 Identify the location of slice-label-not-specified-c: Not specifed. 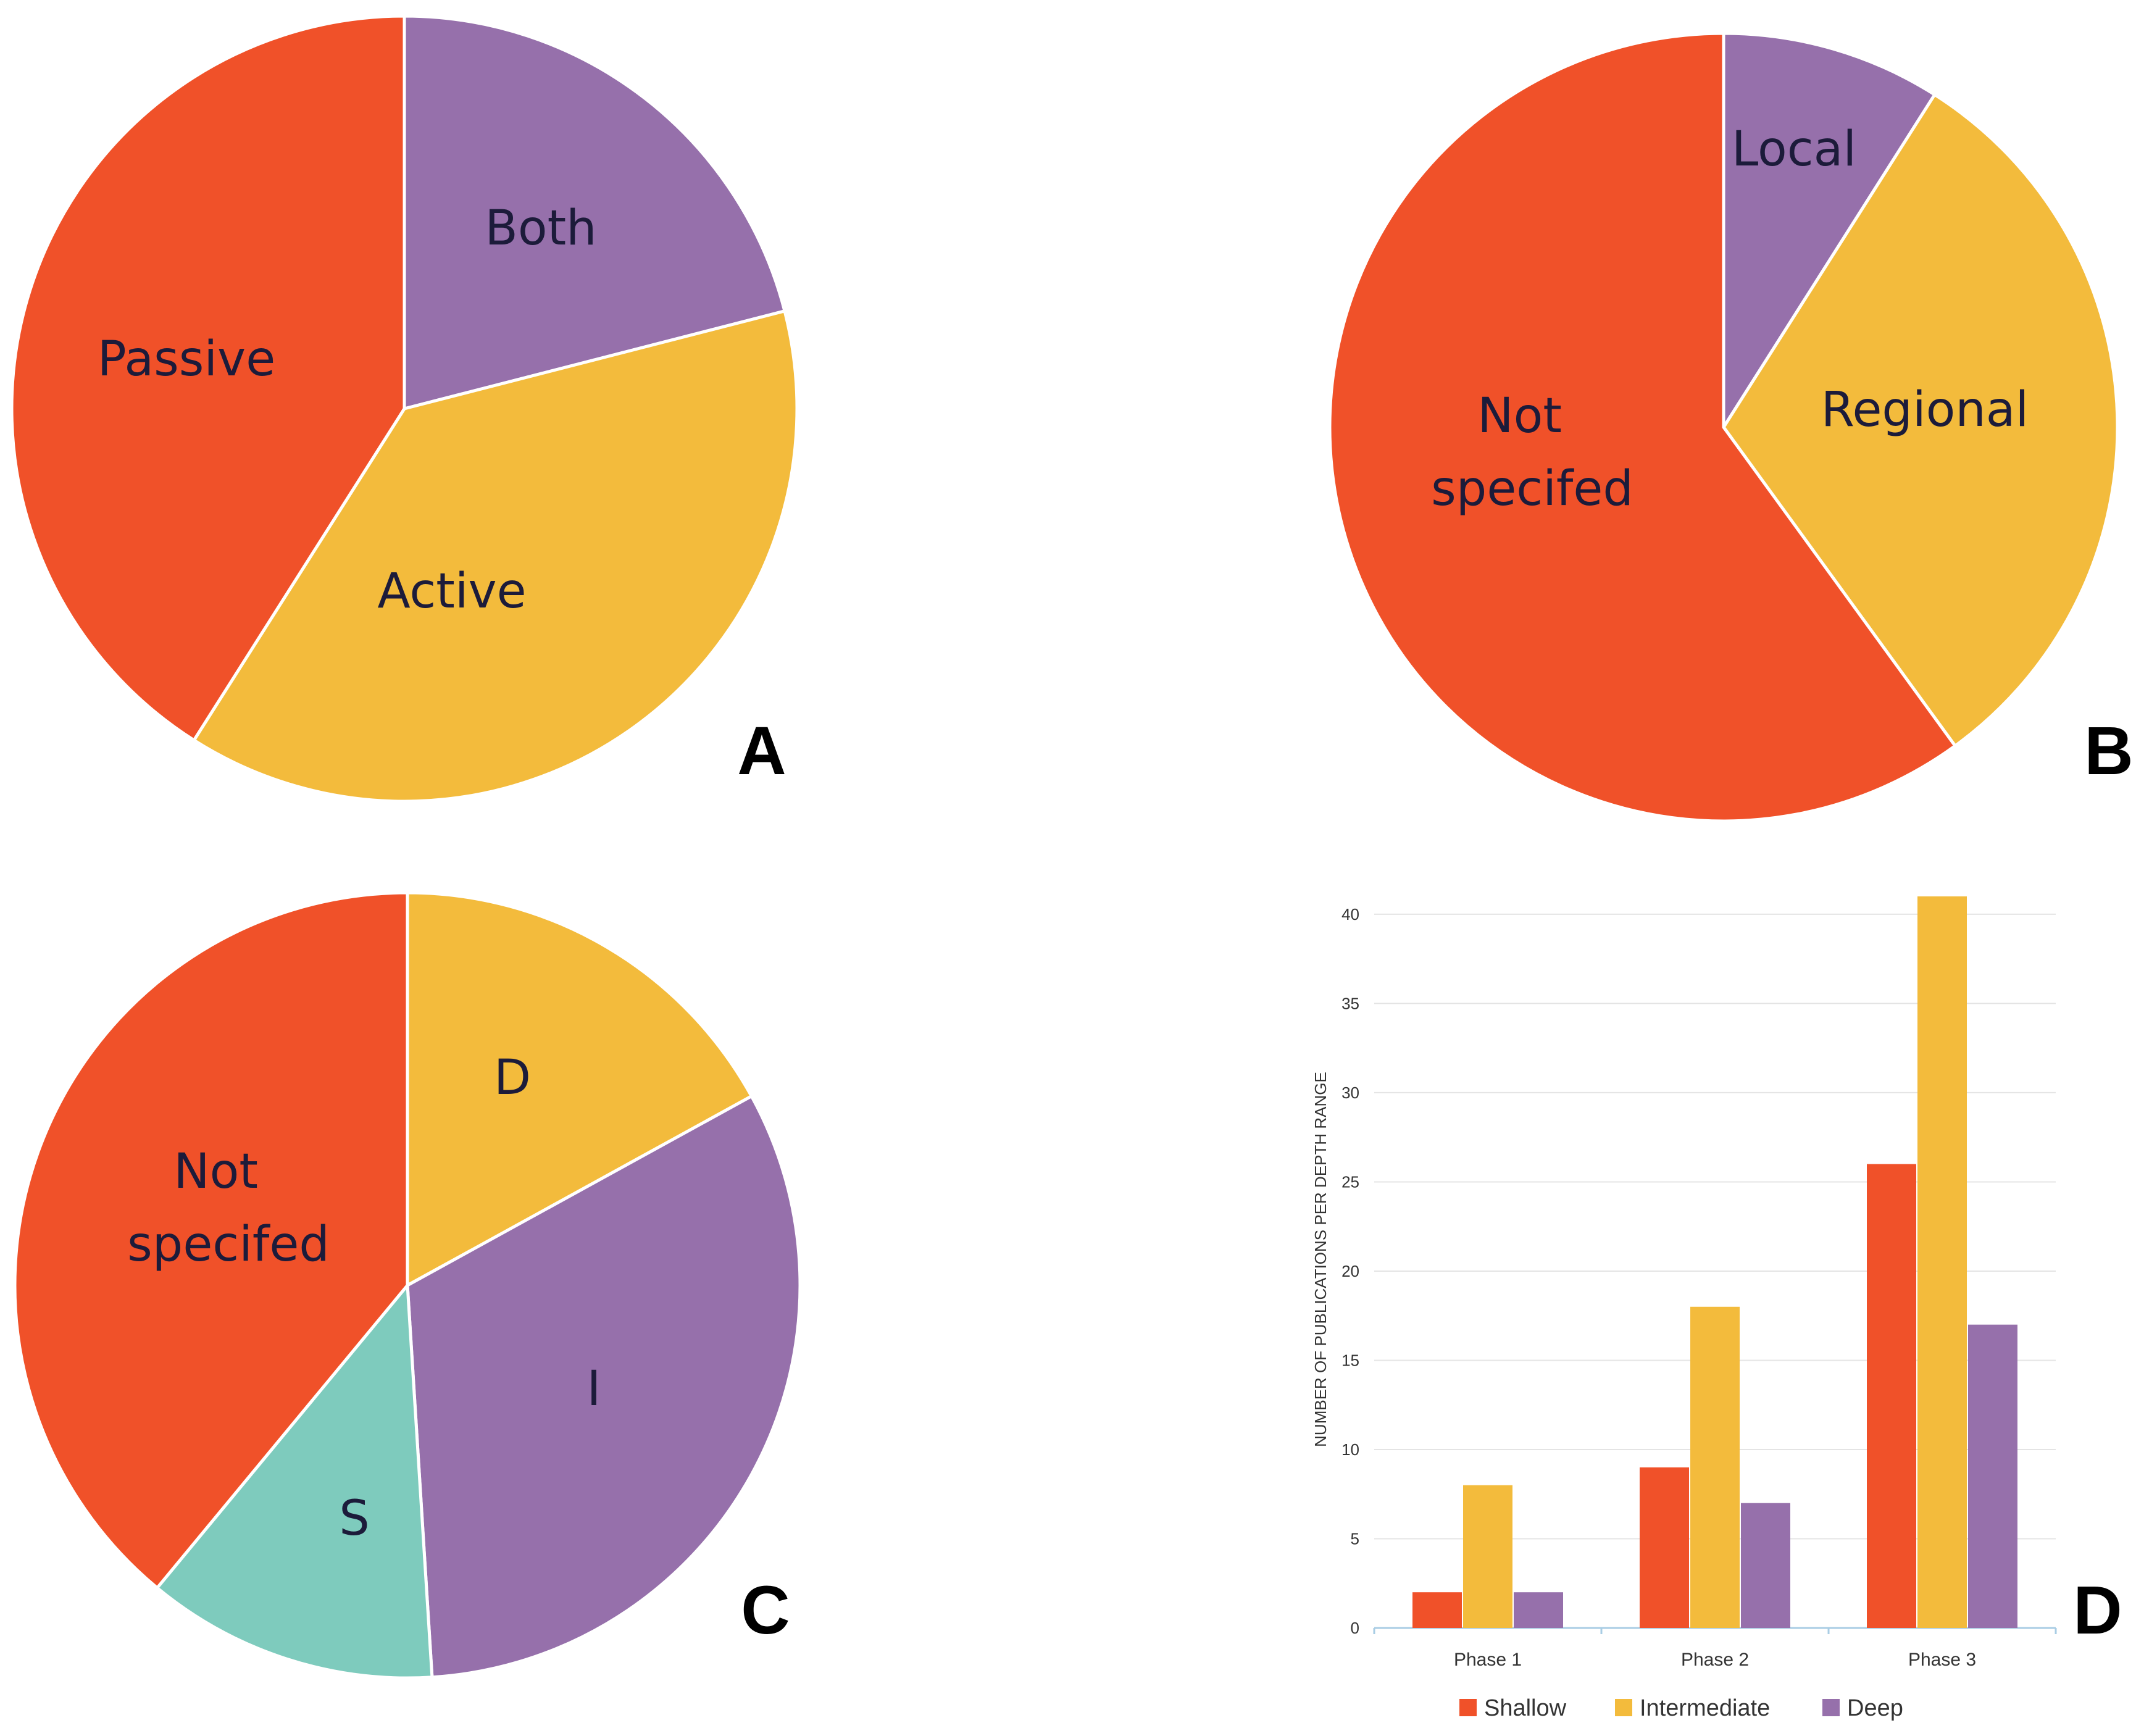
(229, 1208).